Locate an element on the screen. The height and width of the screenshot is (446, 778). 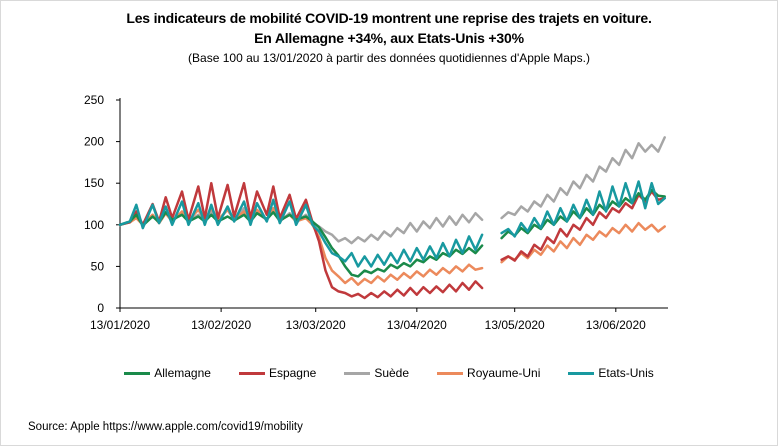
x-tick-label: 13/01/2020 is located at coordinates (120, 325).